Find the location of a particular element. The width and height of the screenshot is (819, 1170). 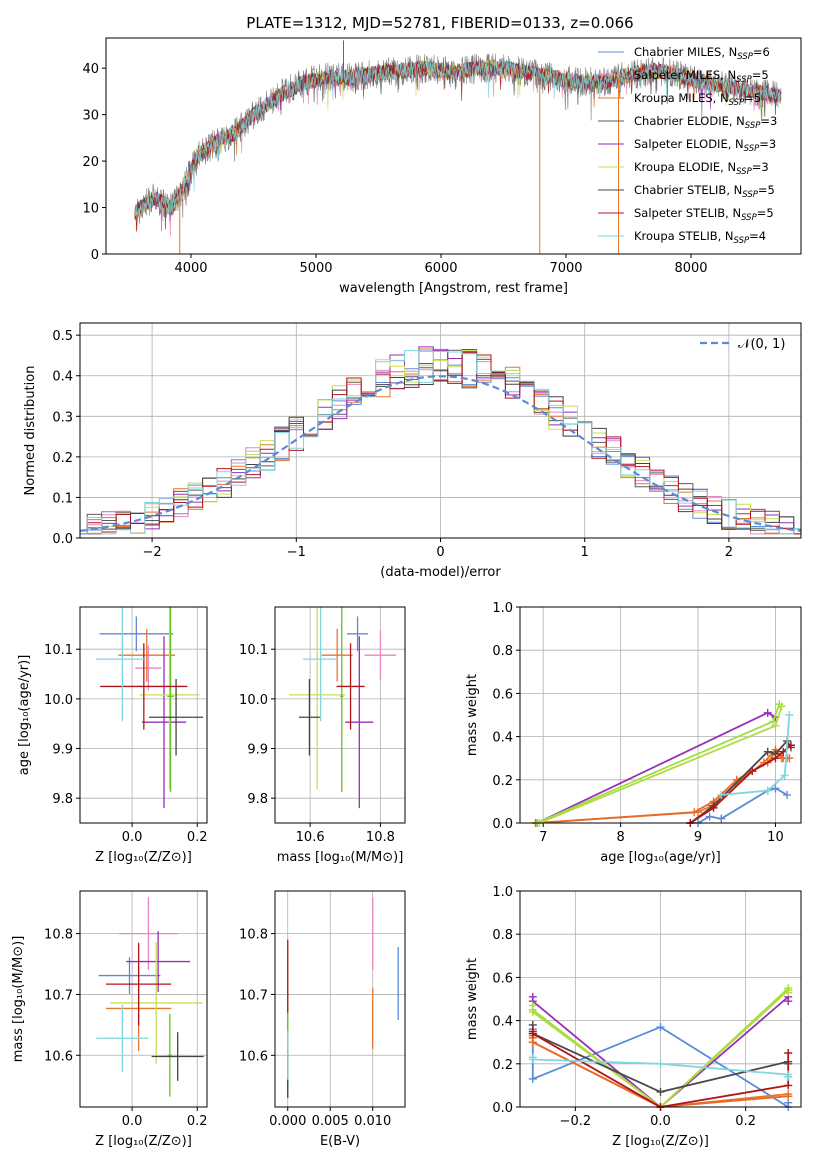

y-tick-label: 20 is located at coordinates (90, 162).